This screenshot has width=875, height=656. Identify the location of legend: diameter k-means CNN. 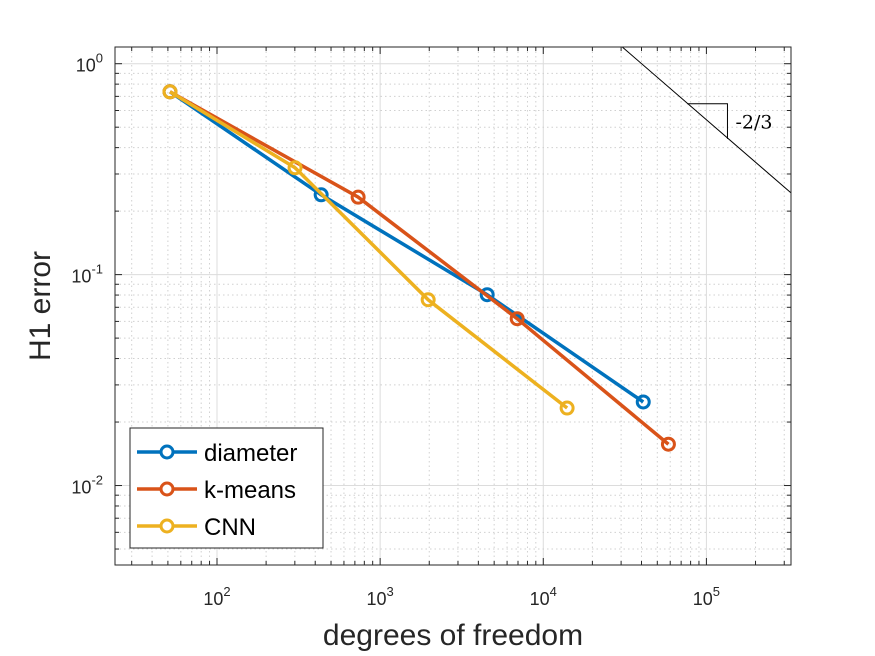
(226, 488).